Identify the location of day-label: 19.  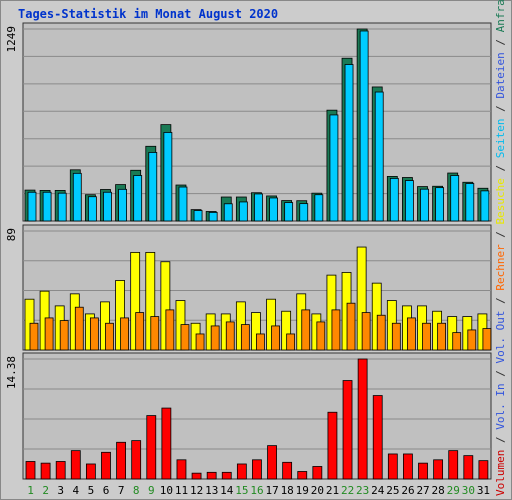
(302, 490).